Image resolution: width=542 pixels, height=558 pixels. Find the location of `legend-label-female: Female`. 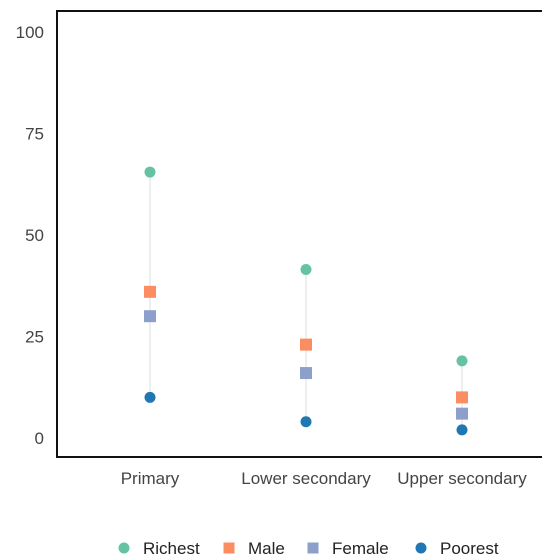

legend-label-female: Female is located at coordinates (360, 548).